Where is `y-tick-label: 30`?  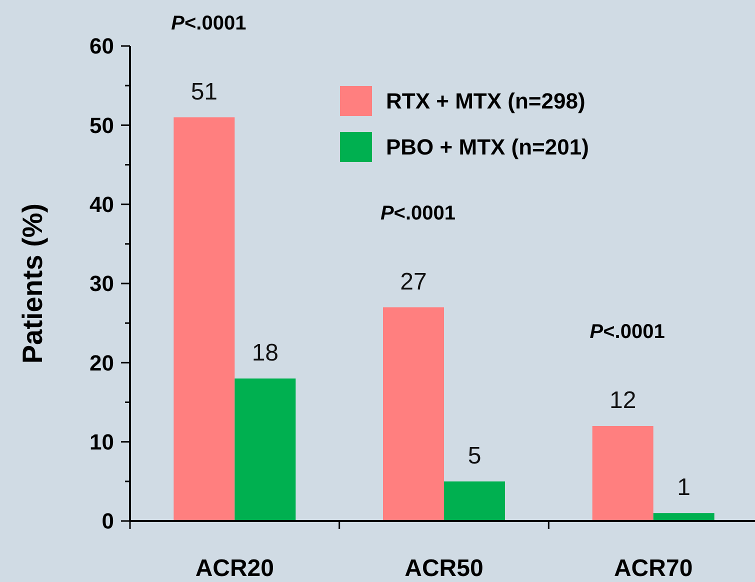
y-tick-label: 30 is located at coordinates (102, 283).